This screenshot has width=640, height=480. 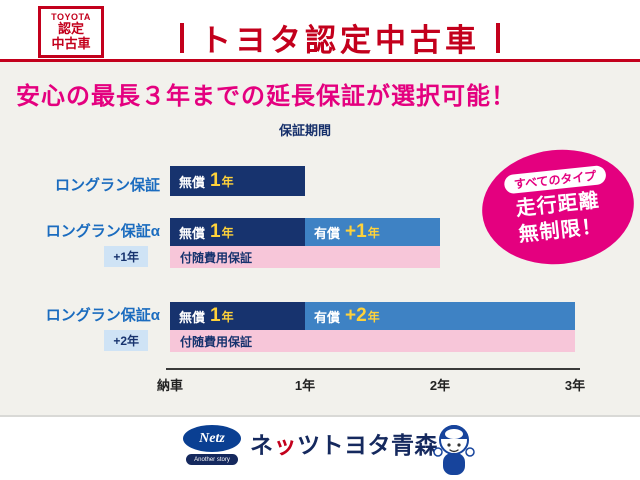 What do you see at coordinates (126, 340) in the screenshot?
I see `plus-two-year-badge: +2年` at bounding box center [126, 340].